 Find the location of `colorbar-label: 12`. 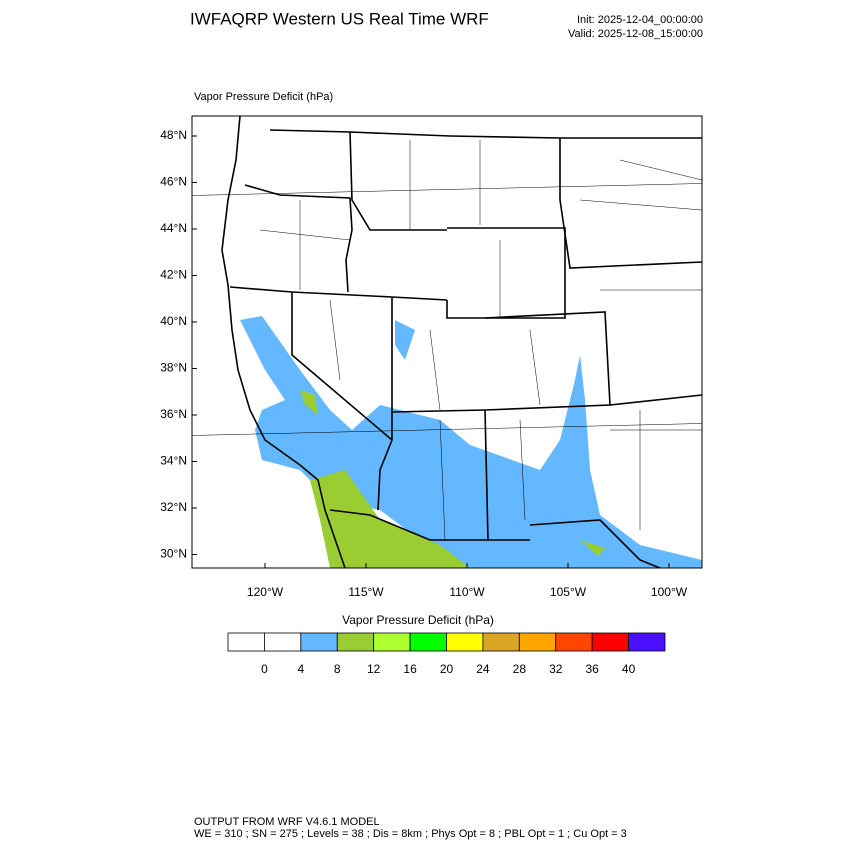

colorbar-label: 12 is located at coordinates (374, 669).